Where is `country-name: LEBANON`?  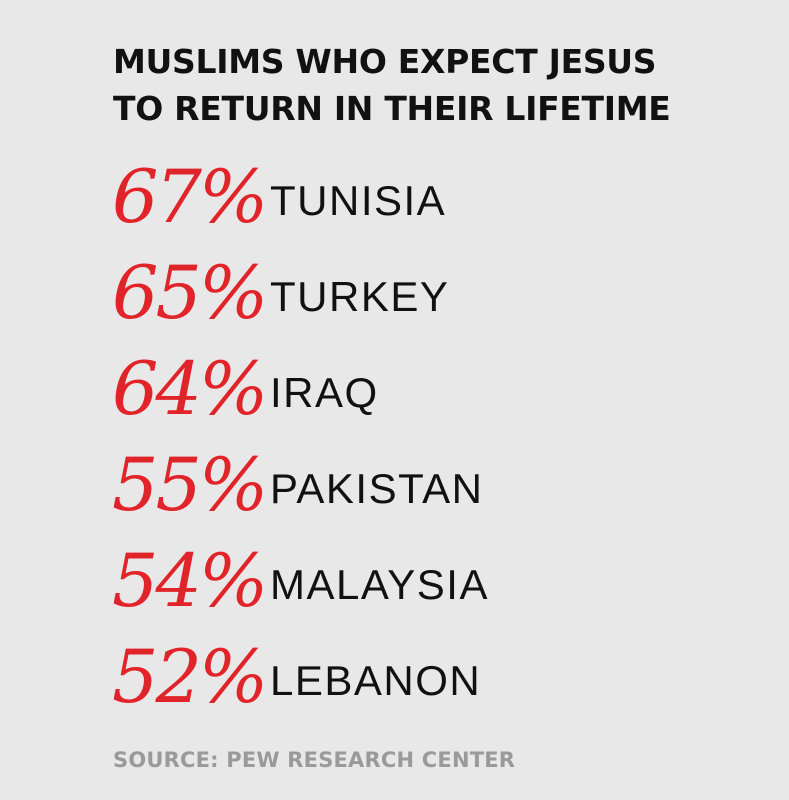 country-name: LEBANON is located at coordinates (376, 680).